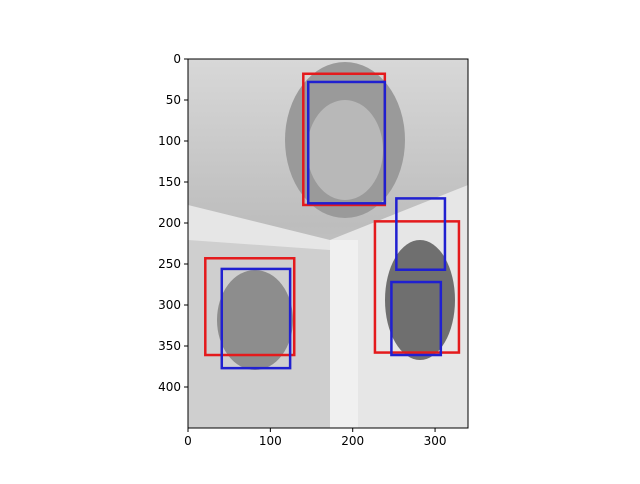 The width and height of the screenshot is (640, 484). Describe the element at coordinates (188, 441) in the screenshot. I see `x-tick-label: 0` at that location.